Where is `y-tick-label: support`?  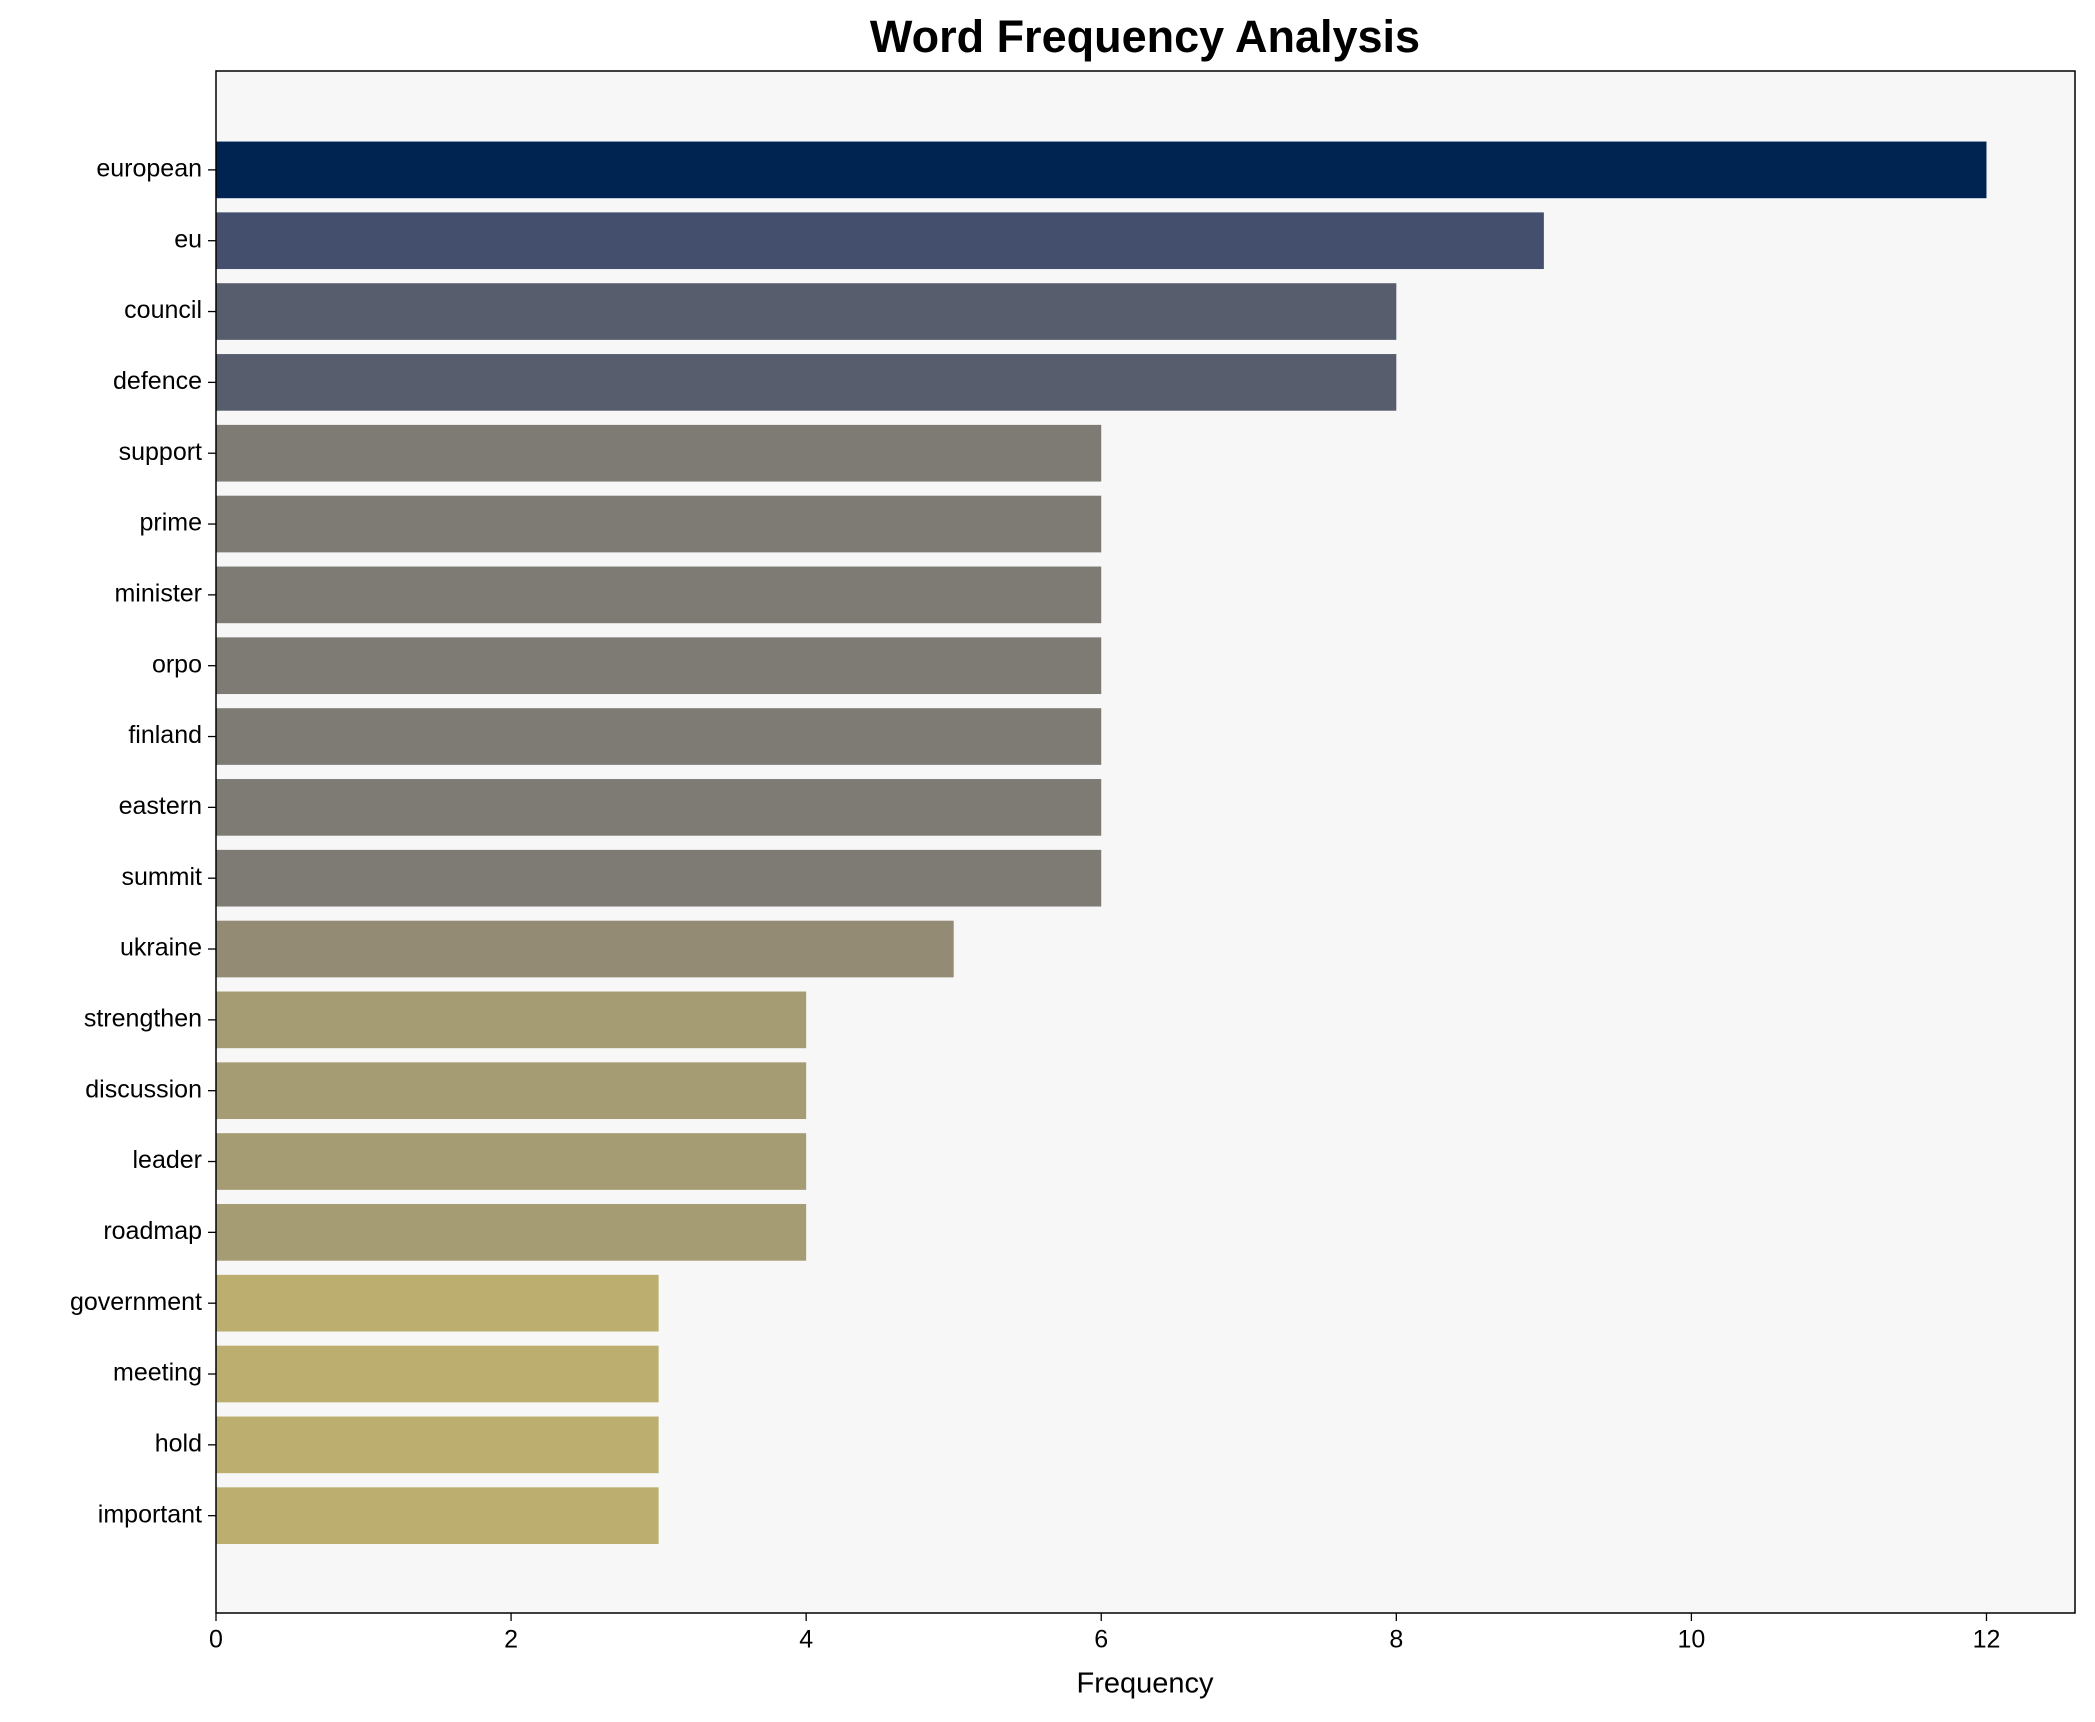
y-tick-label: support is located at coordinates (160, 452).